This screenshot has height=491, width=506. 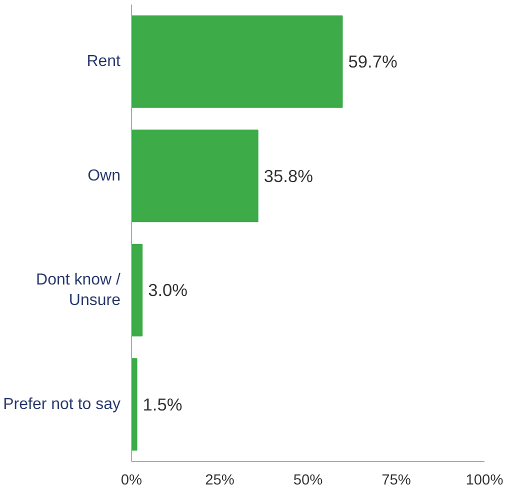 What do you see at coordinates (396, 480) in the screenshot?
I see `x-tick-label: 75%` at bounding box center [396, 480].